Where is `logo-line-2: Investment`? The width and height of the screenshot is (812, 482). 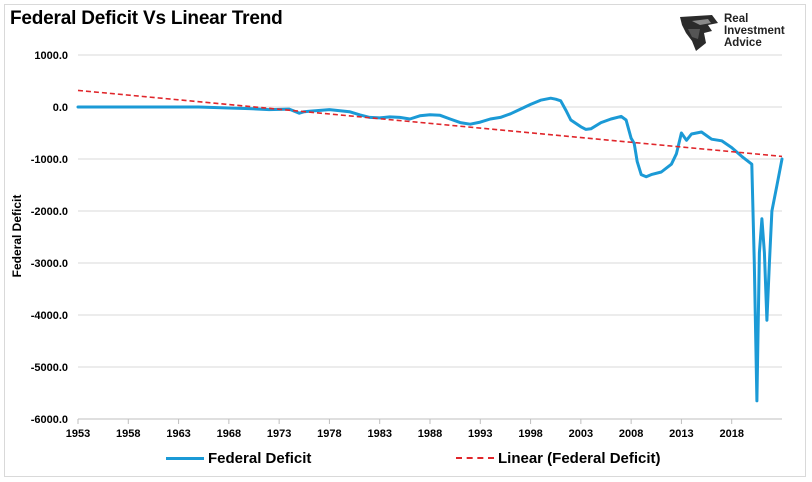
logo-line-2: Investment is located at coordinates (754, 31).